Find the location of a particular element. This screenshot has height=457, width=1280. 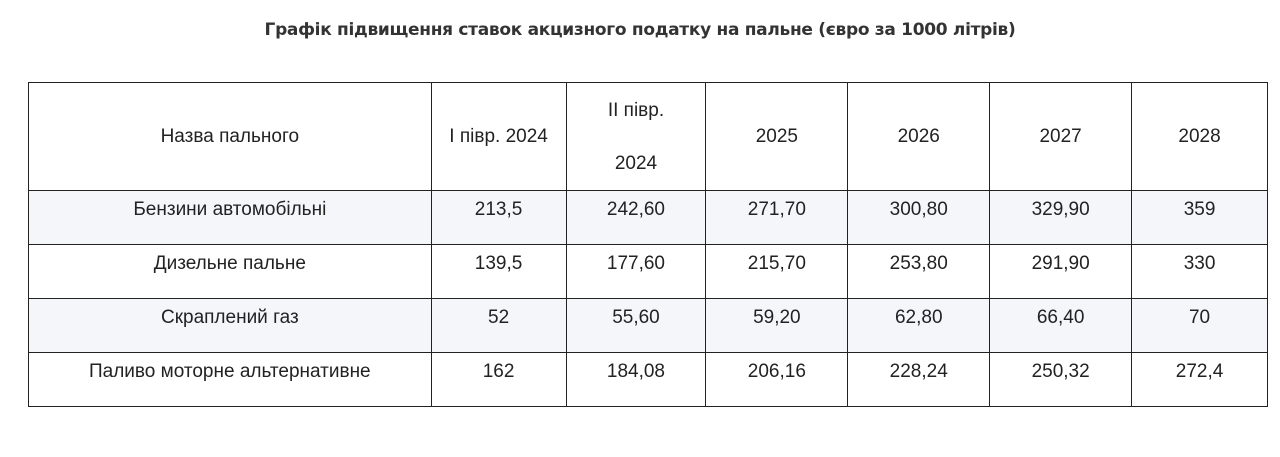

header-cell: 2027 is located at coordinates (1061, 136).